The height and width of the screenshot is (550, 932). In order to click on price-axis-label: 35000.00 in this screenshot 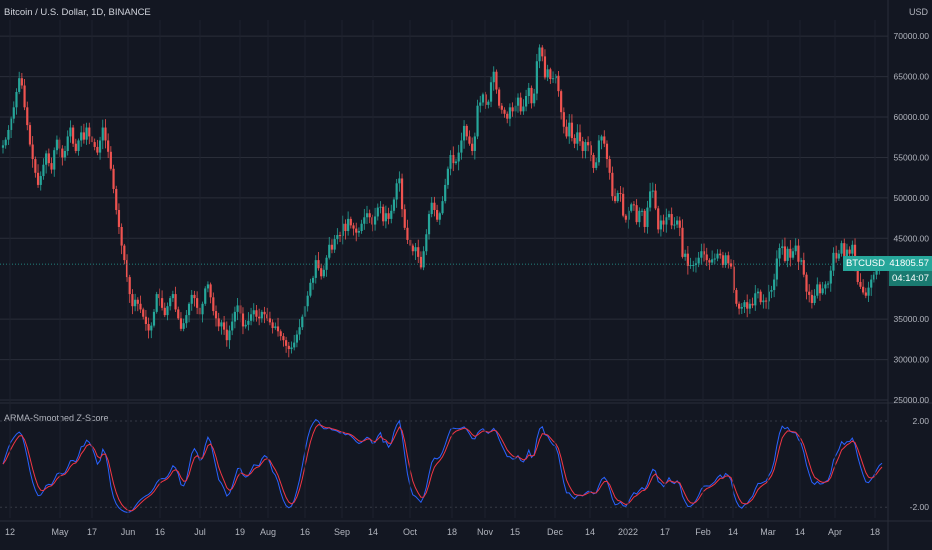, I will do `click(912, 319)`.